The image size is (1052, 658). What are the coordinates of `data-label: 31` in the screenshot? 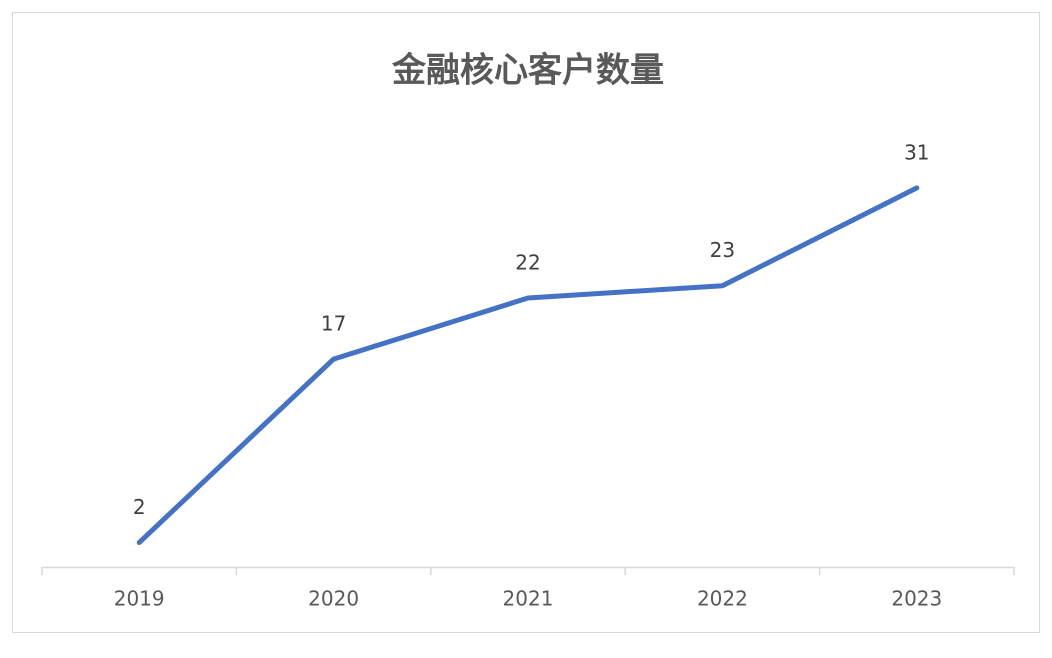 It's located at (916, 152).